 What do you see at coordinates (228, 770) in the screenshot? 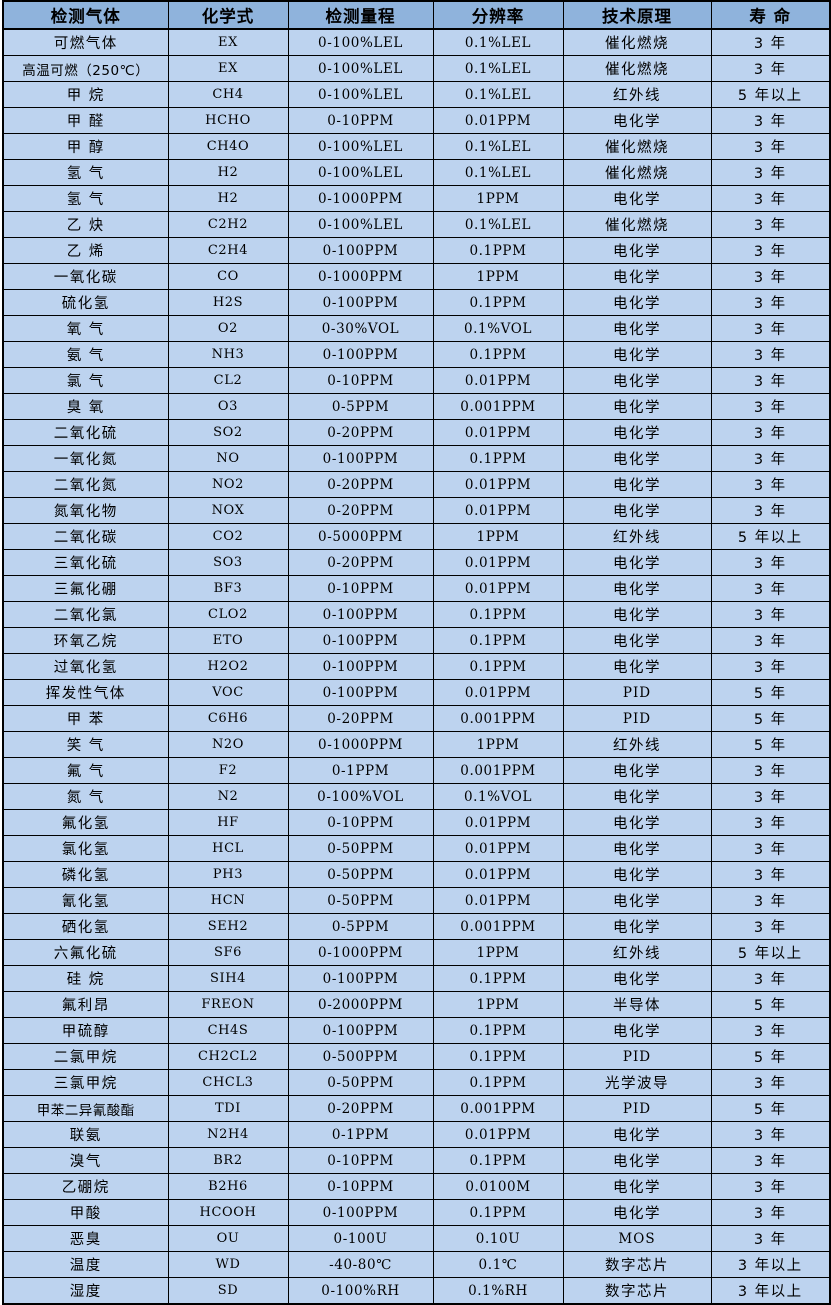
I see `cell-formula: F2` at bounding box center [228, 770].